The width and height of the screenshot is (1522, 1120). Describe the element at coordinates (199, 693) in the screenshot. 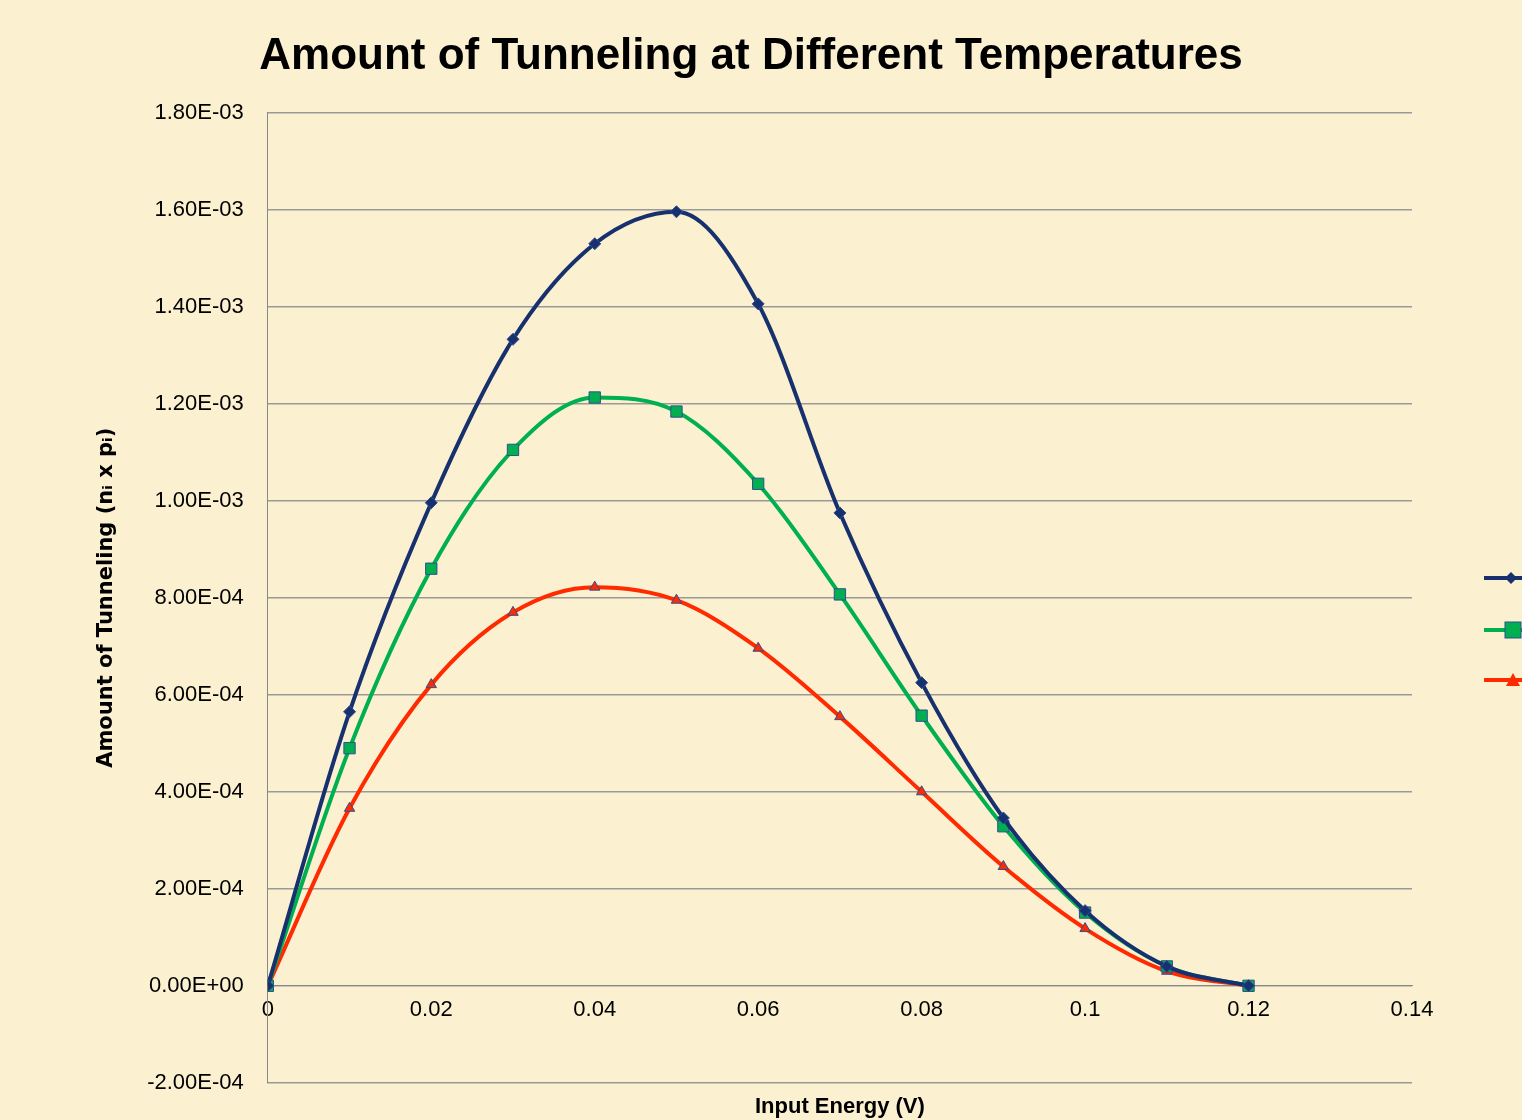

I see `y-tick-label: 6.00E-04` at that location.